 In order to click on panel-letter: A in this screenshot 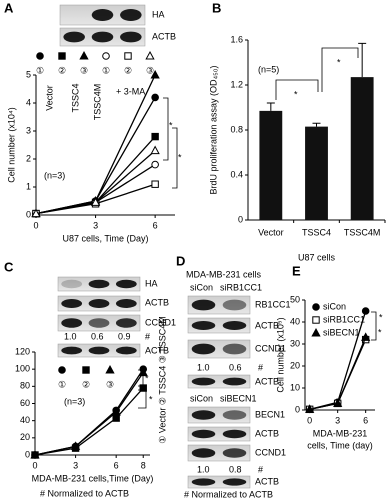, I will do `click(9, 7)`.